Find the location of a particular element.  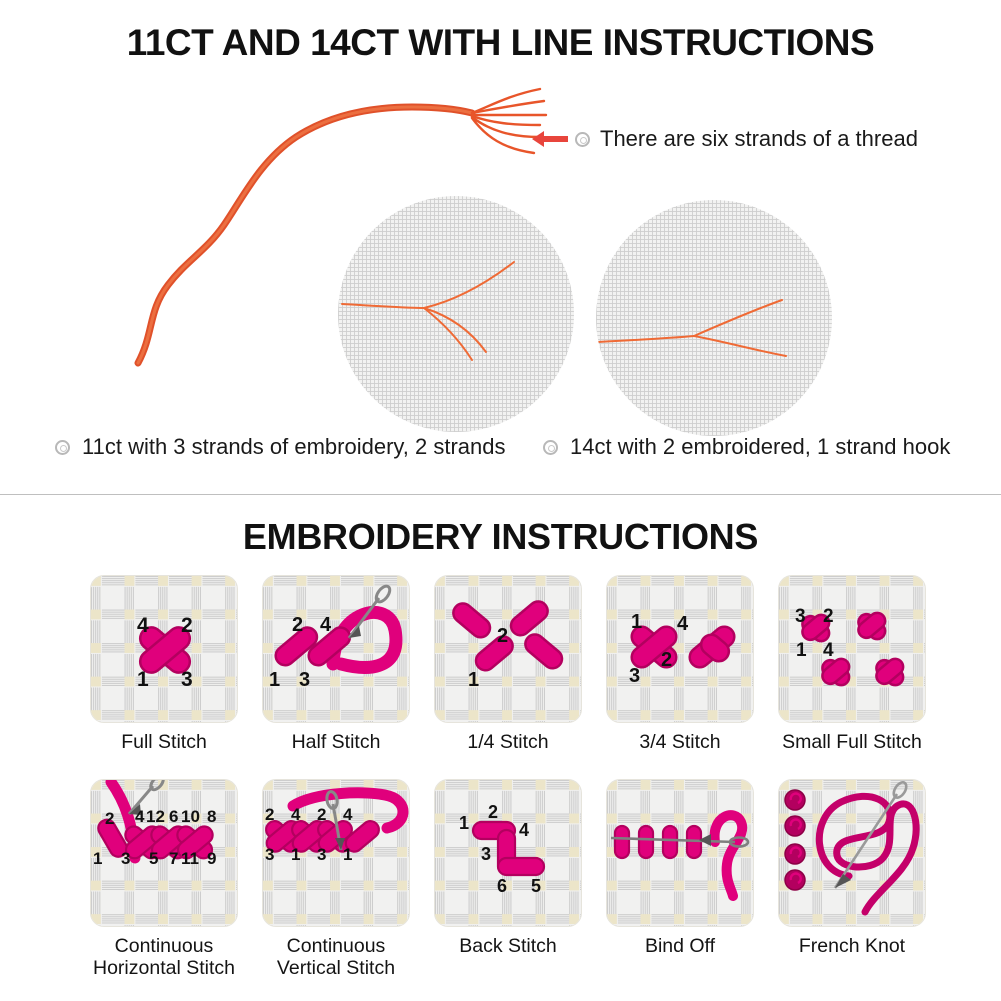

stitch-label-back-stitch: Back Stitch is located at coordinates (508, 945).